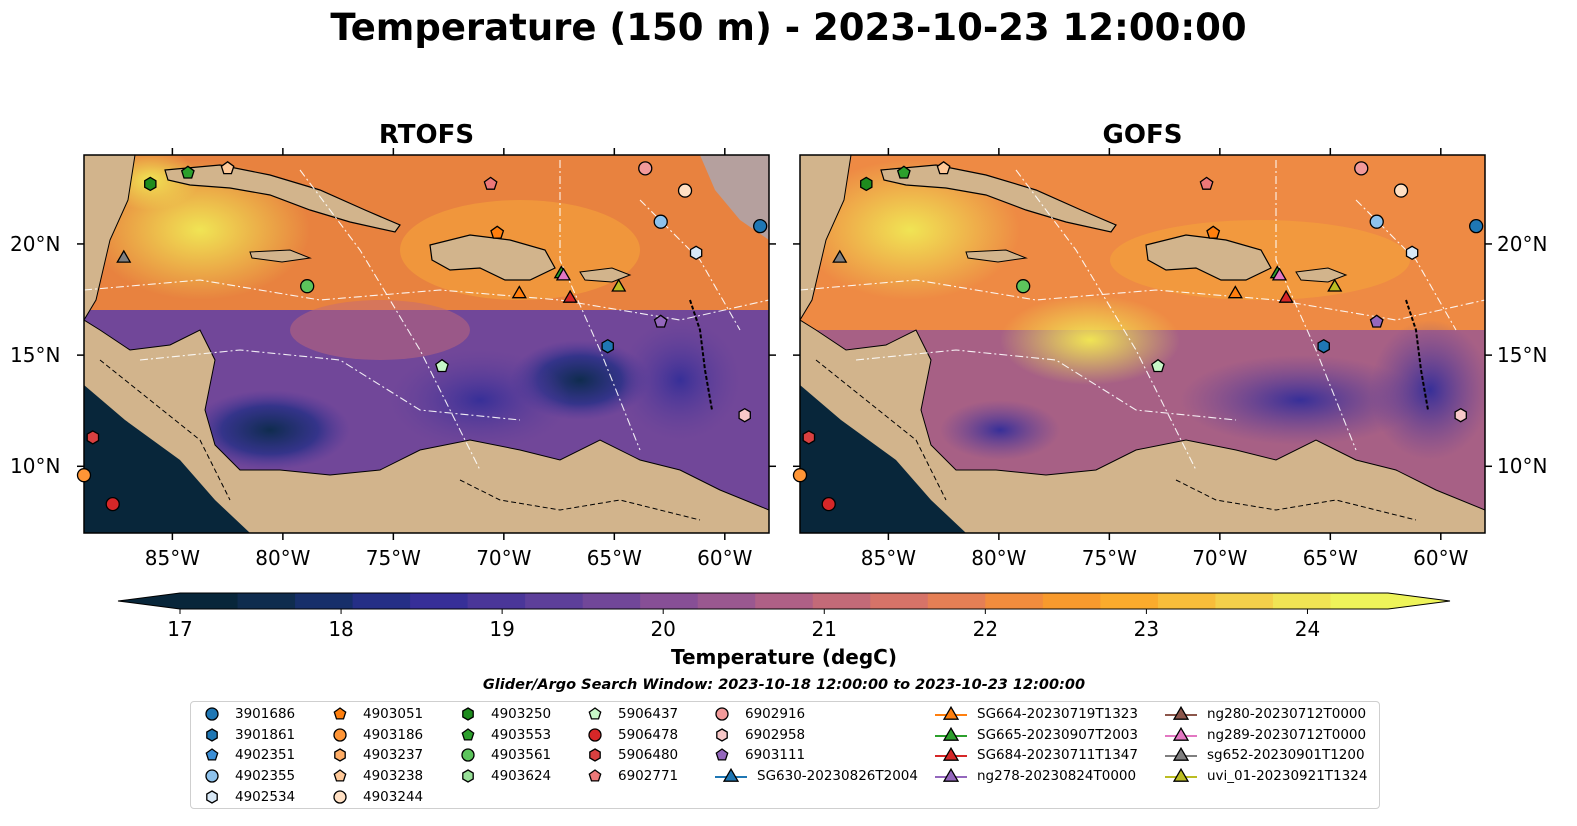 Image resolution: width=1577 pixels, height=826 pixels. Describe the element at coordinates (1057, 776) in the screenshot. I see `legend-label: ng278-20230824T0000` at that location.